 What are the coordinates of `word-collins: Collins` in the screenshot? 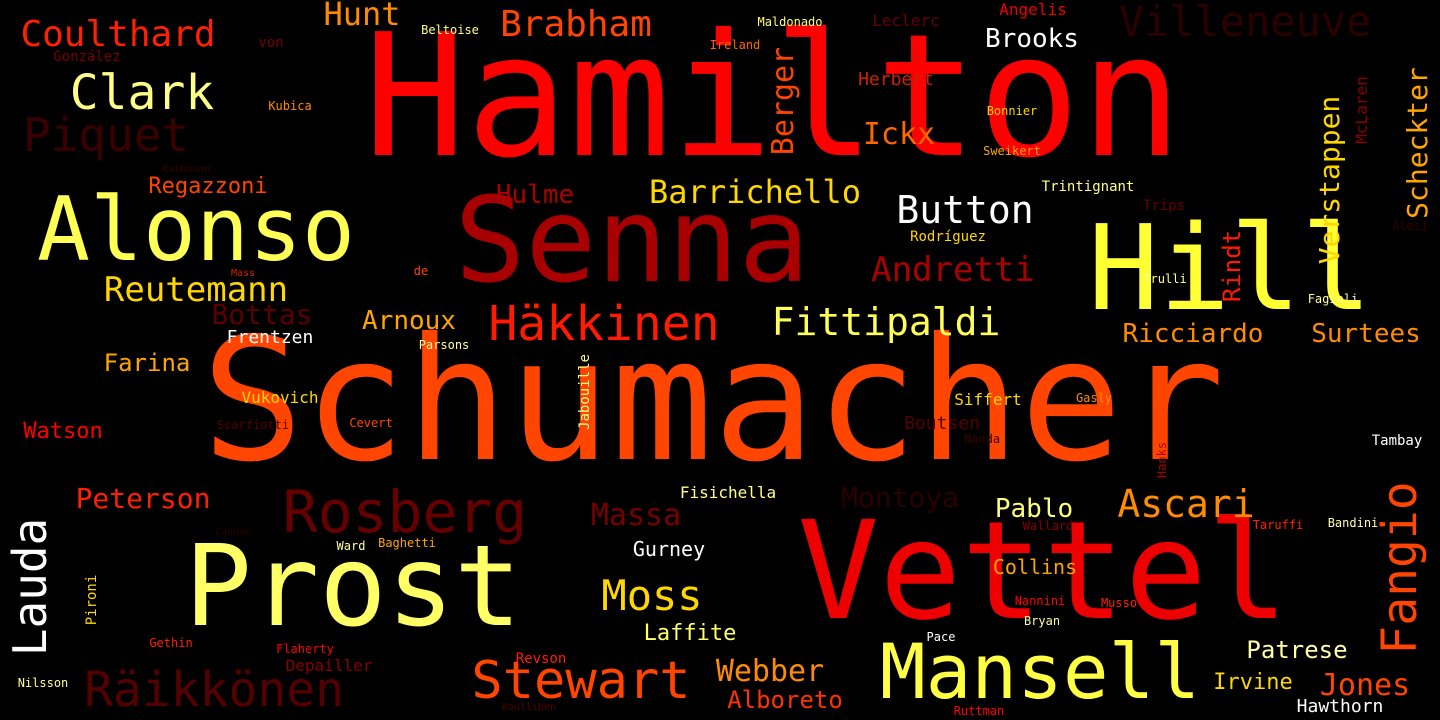 It's located at (1035, 567).